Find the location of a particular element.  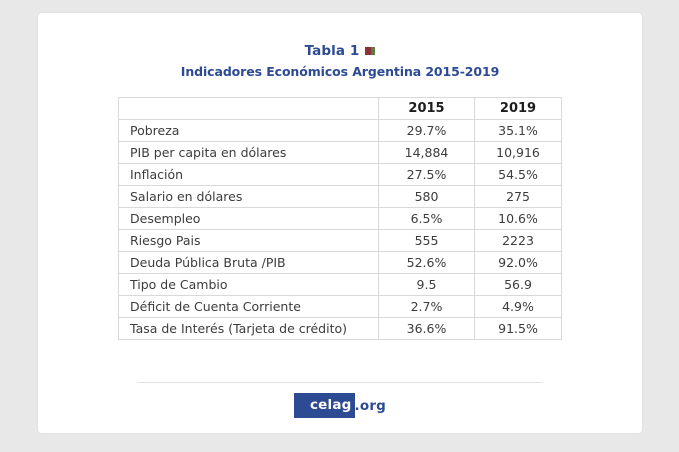

table-row: Deuda Pública Bruta /PIB 52.6% 92.0% is located at coordinates (340, 262).